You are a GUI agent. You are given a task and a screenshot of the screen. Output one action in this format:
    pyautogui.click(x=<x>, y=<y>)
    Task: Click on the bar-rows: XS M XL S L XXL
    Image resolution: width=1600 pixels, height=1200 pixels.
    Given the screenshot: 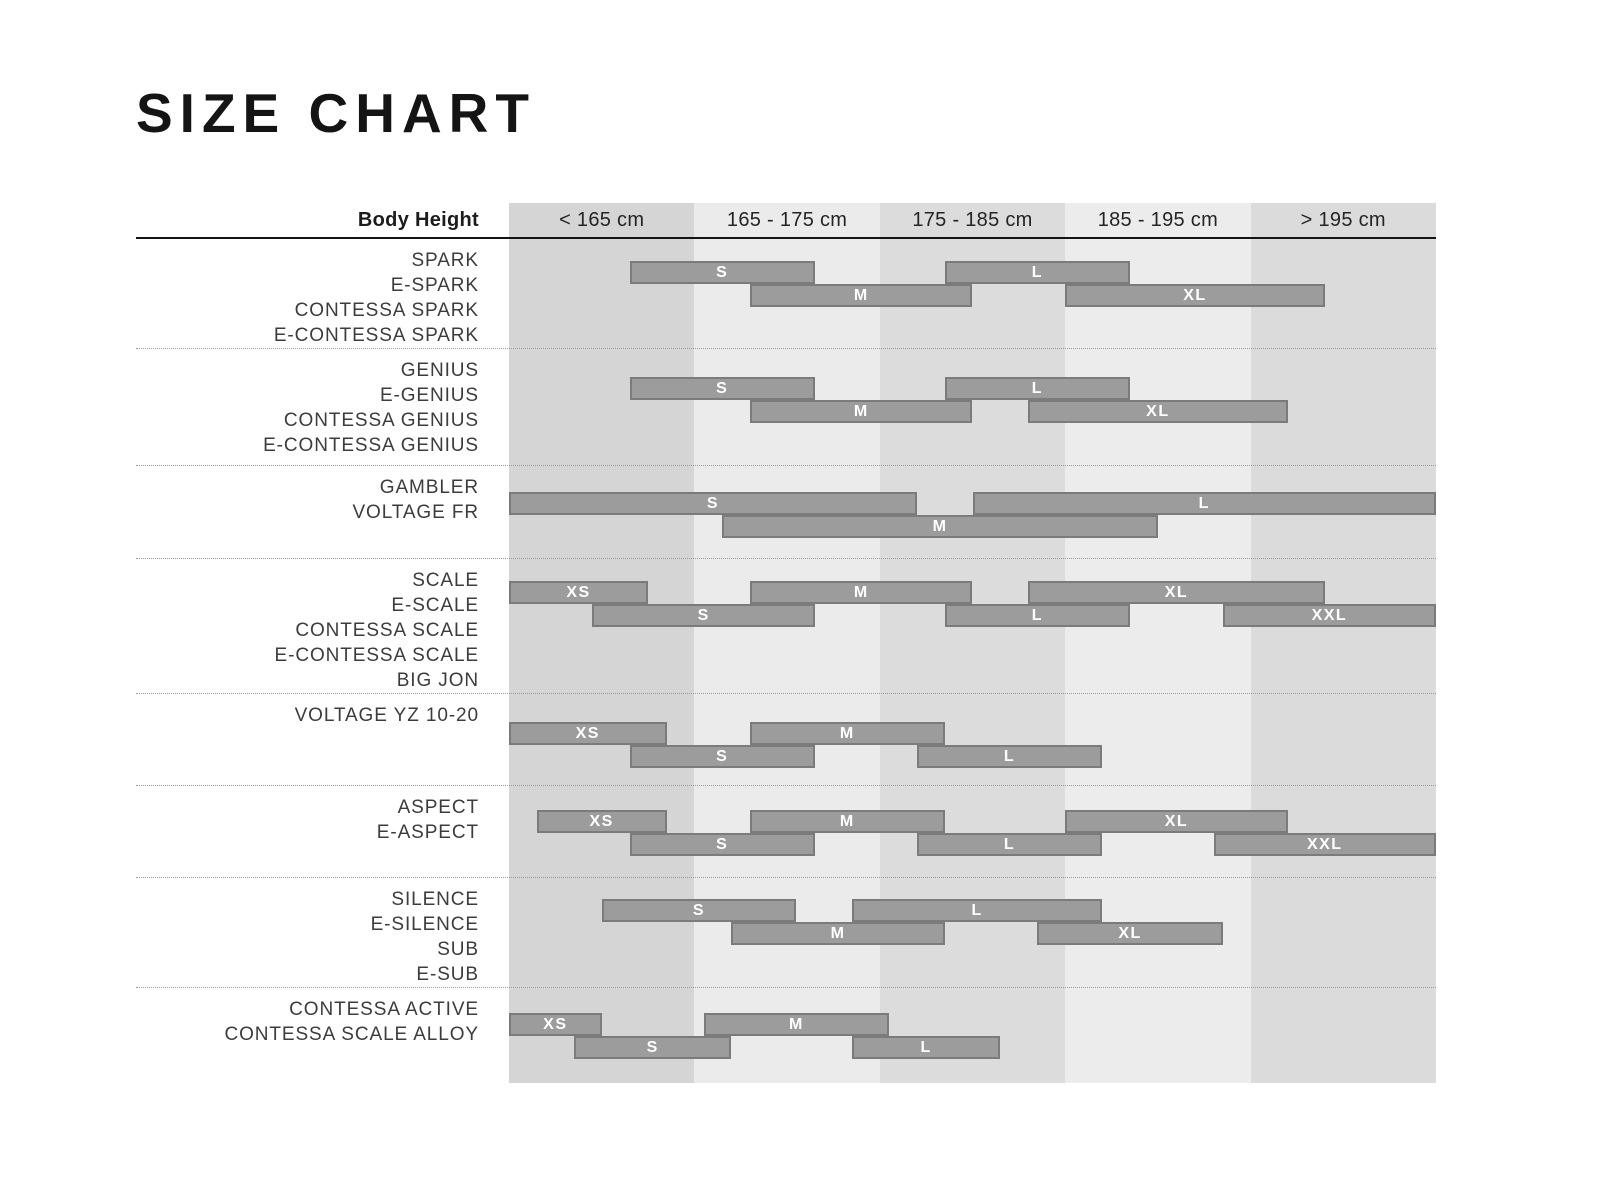 What is the action you would take?
    pyautogui.click(x=972, y=833)
    